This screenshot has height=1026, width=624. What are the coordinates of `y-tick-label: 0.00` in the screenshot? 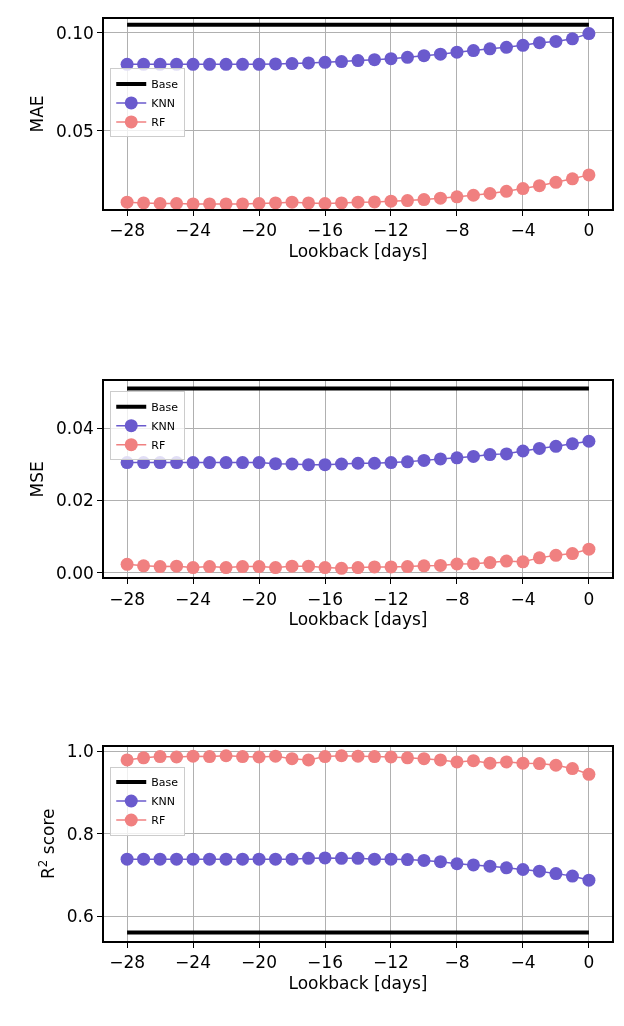 It's located at (74, 572).